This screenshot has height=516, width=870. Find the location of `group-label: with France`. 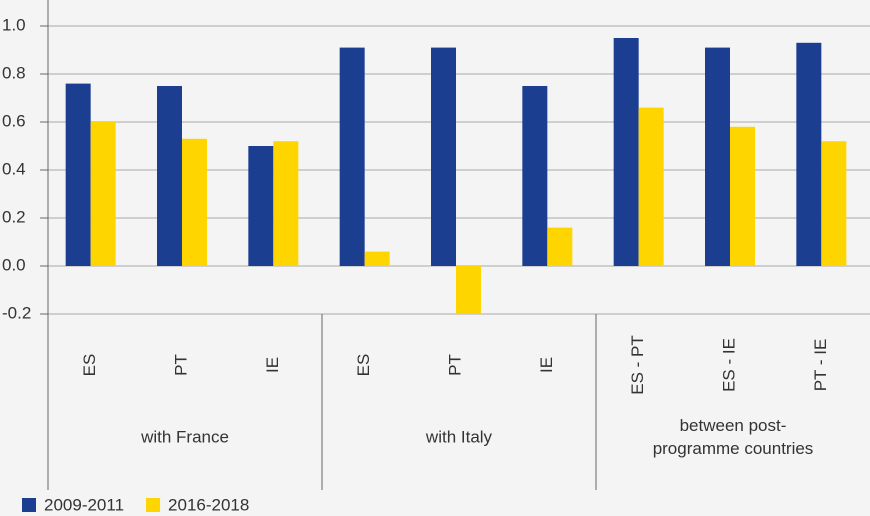

group-label: with France is located at coordinates (185, 437).